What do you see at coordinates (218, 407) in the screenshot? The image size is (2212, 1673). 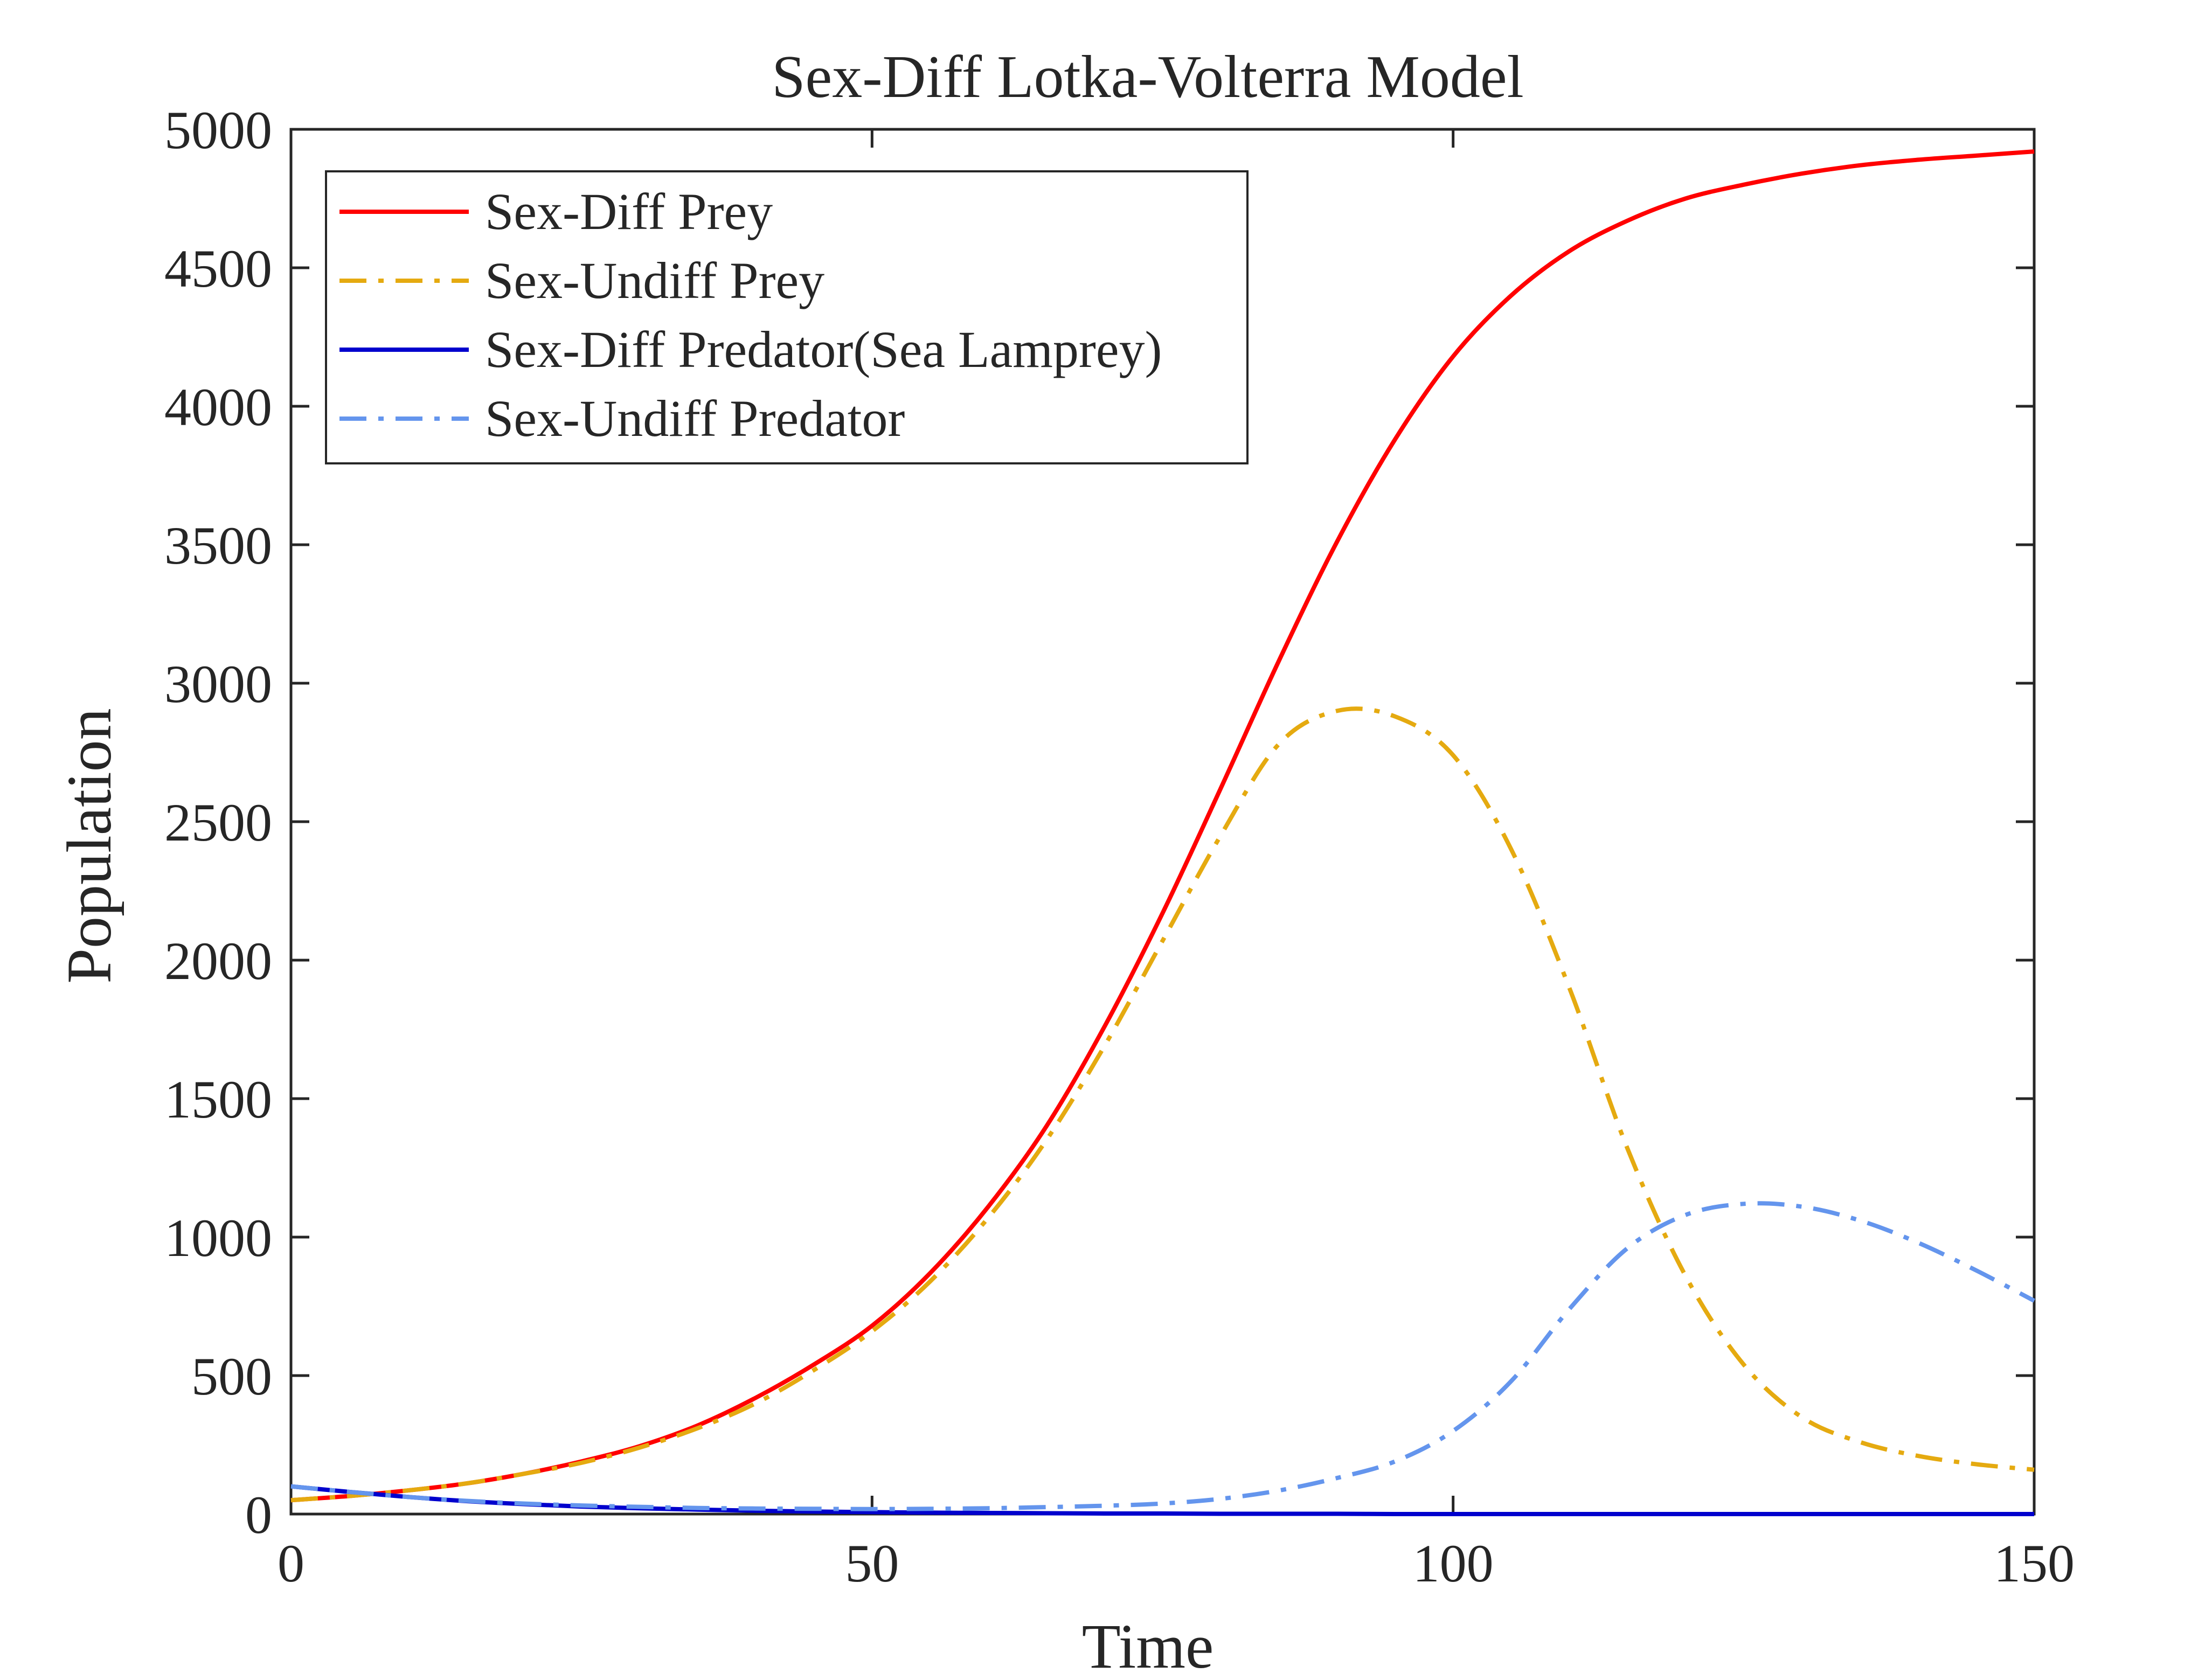 I see `y-tick-label: 4000` at bounding box center [218, 407].